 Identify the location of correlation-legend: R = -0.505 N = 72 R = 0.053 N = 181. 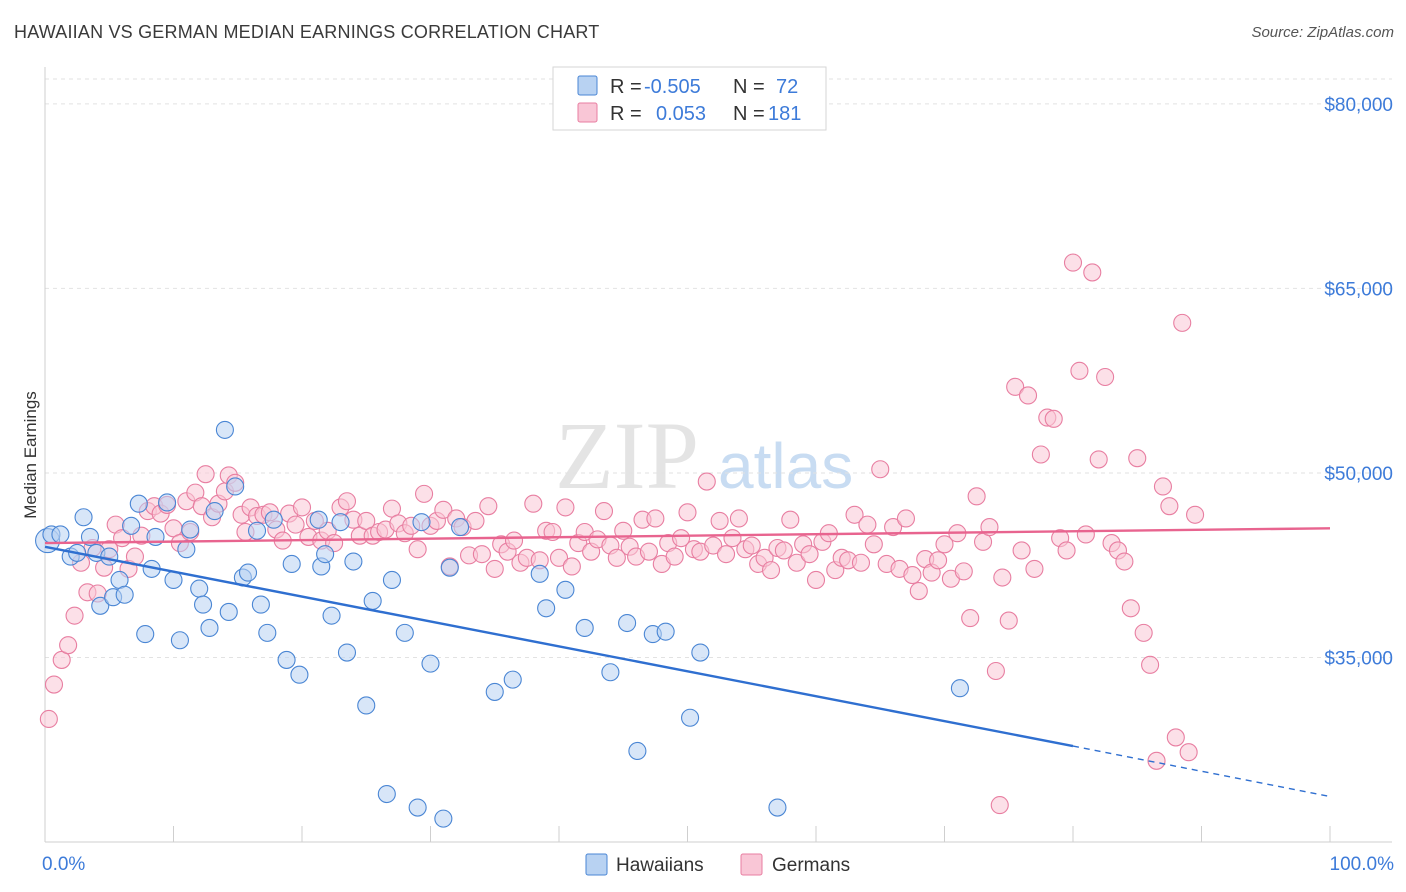
(689, 98).